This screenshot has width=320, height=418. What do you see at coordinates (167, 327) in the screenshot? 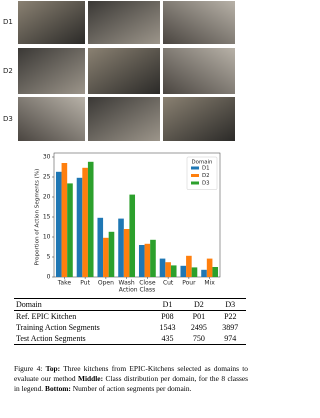
I see `table-cell: 1543` at bounding box center [167, 327].